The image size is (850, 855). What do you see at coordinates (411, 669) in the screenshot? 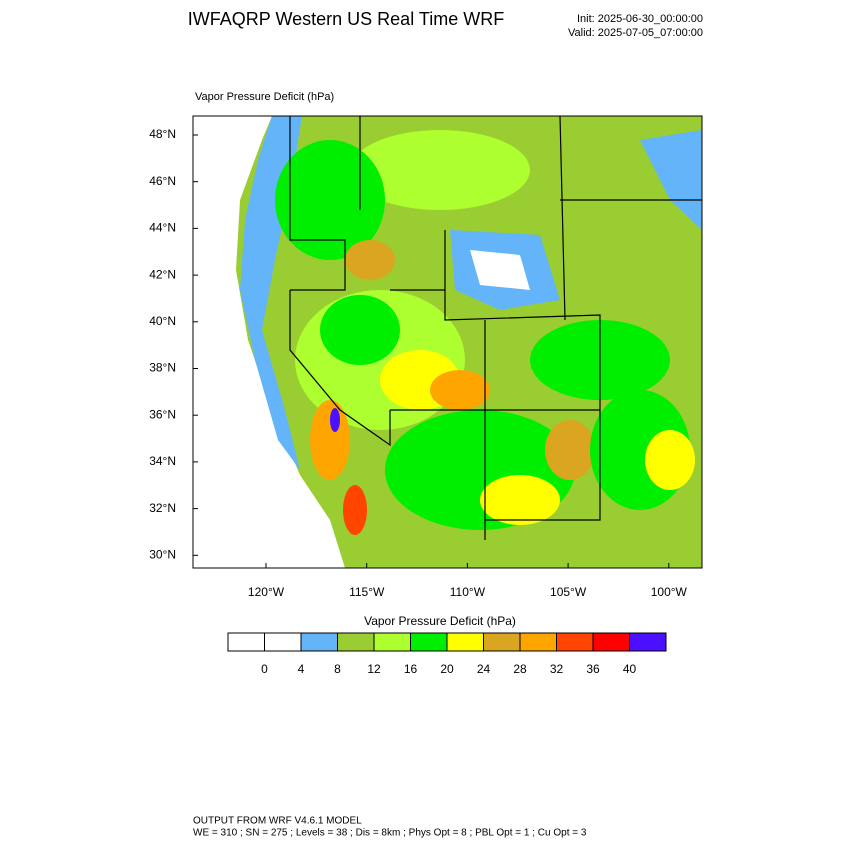
I see `colorbar-label: 16` at bounding box center [411, 669].